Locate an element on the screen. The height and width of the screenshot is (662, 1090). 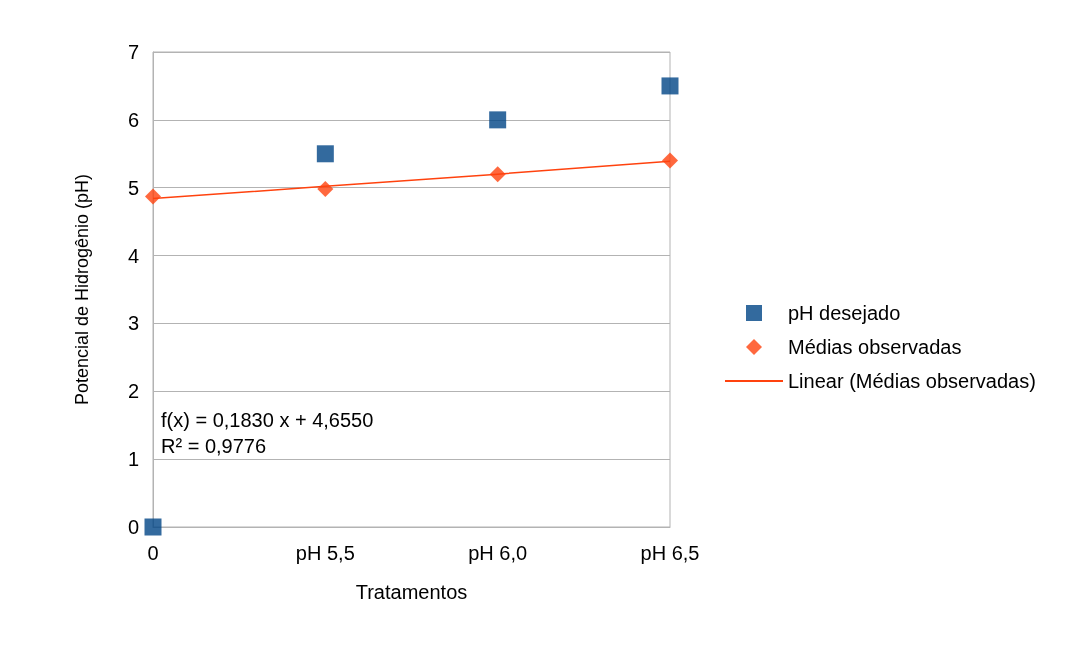
annotation: R² = 0,9776 is located at coordinates (214, 446).